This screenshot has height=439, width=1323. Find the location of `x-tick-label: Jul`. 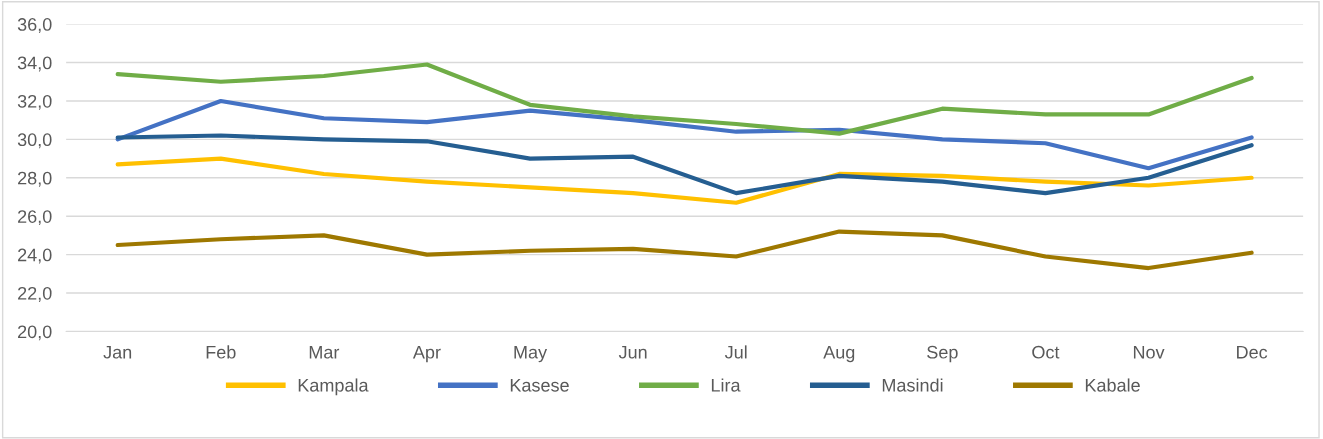

x-tick-label: Jul is located at coordinates (735, 352).